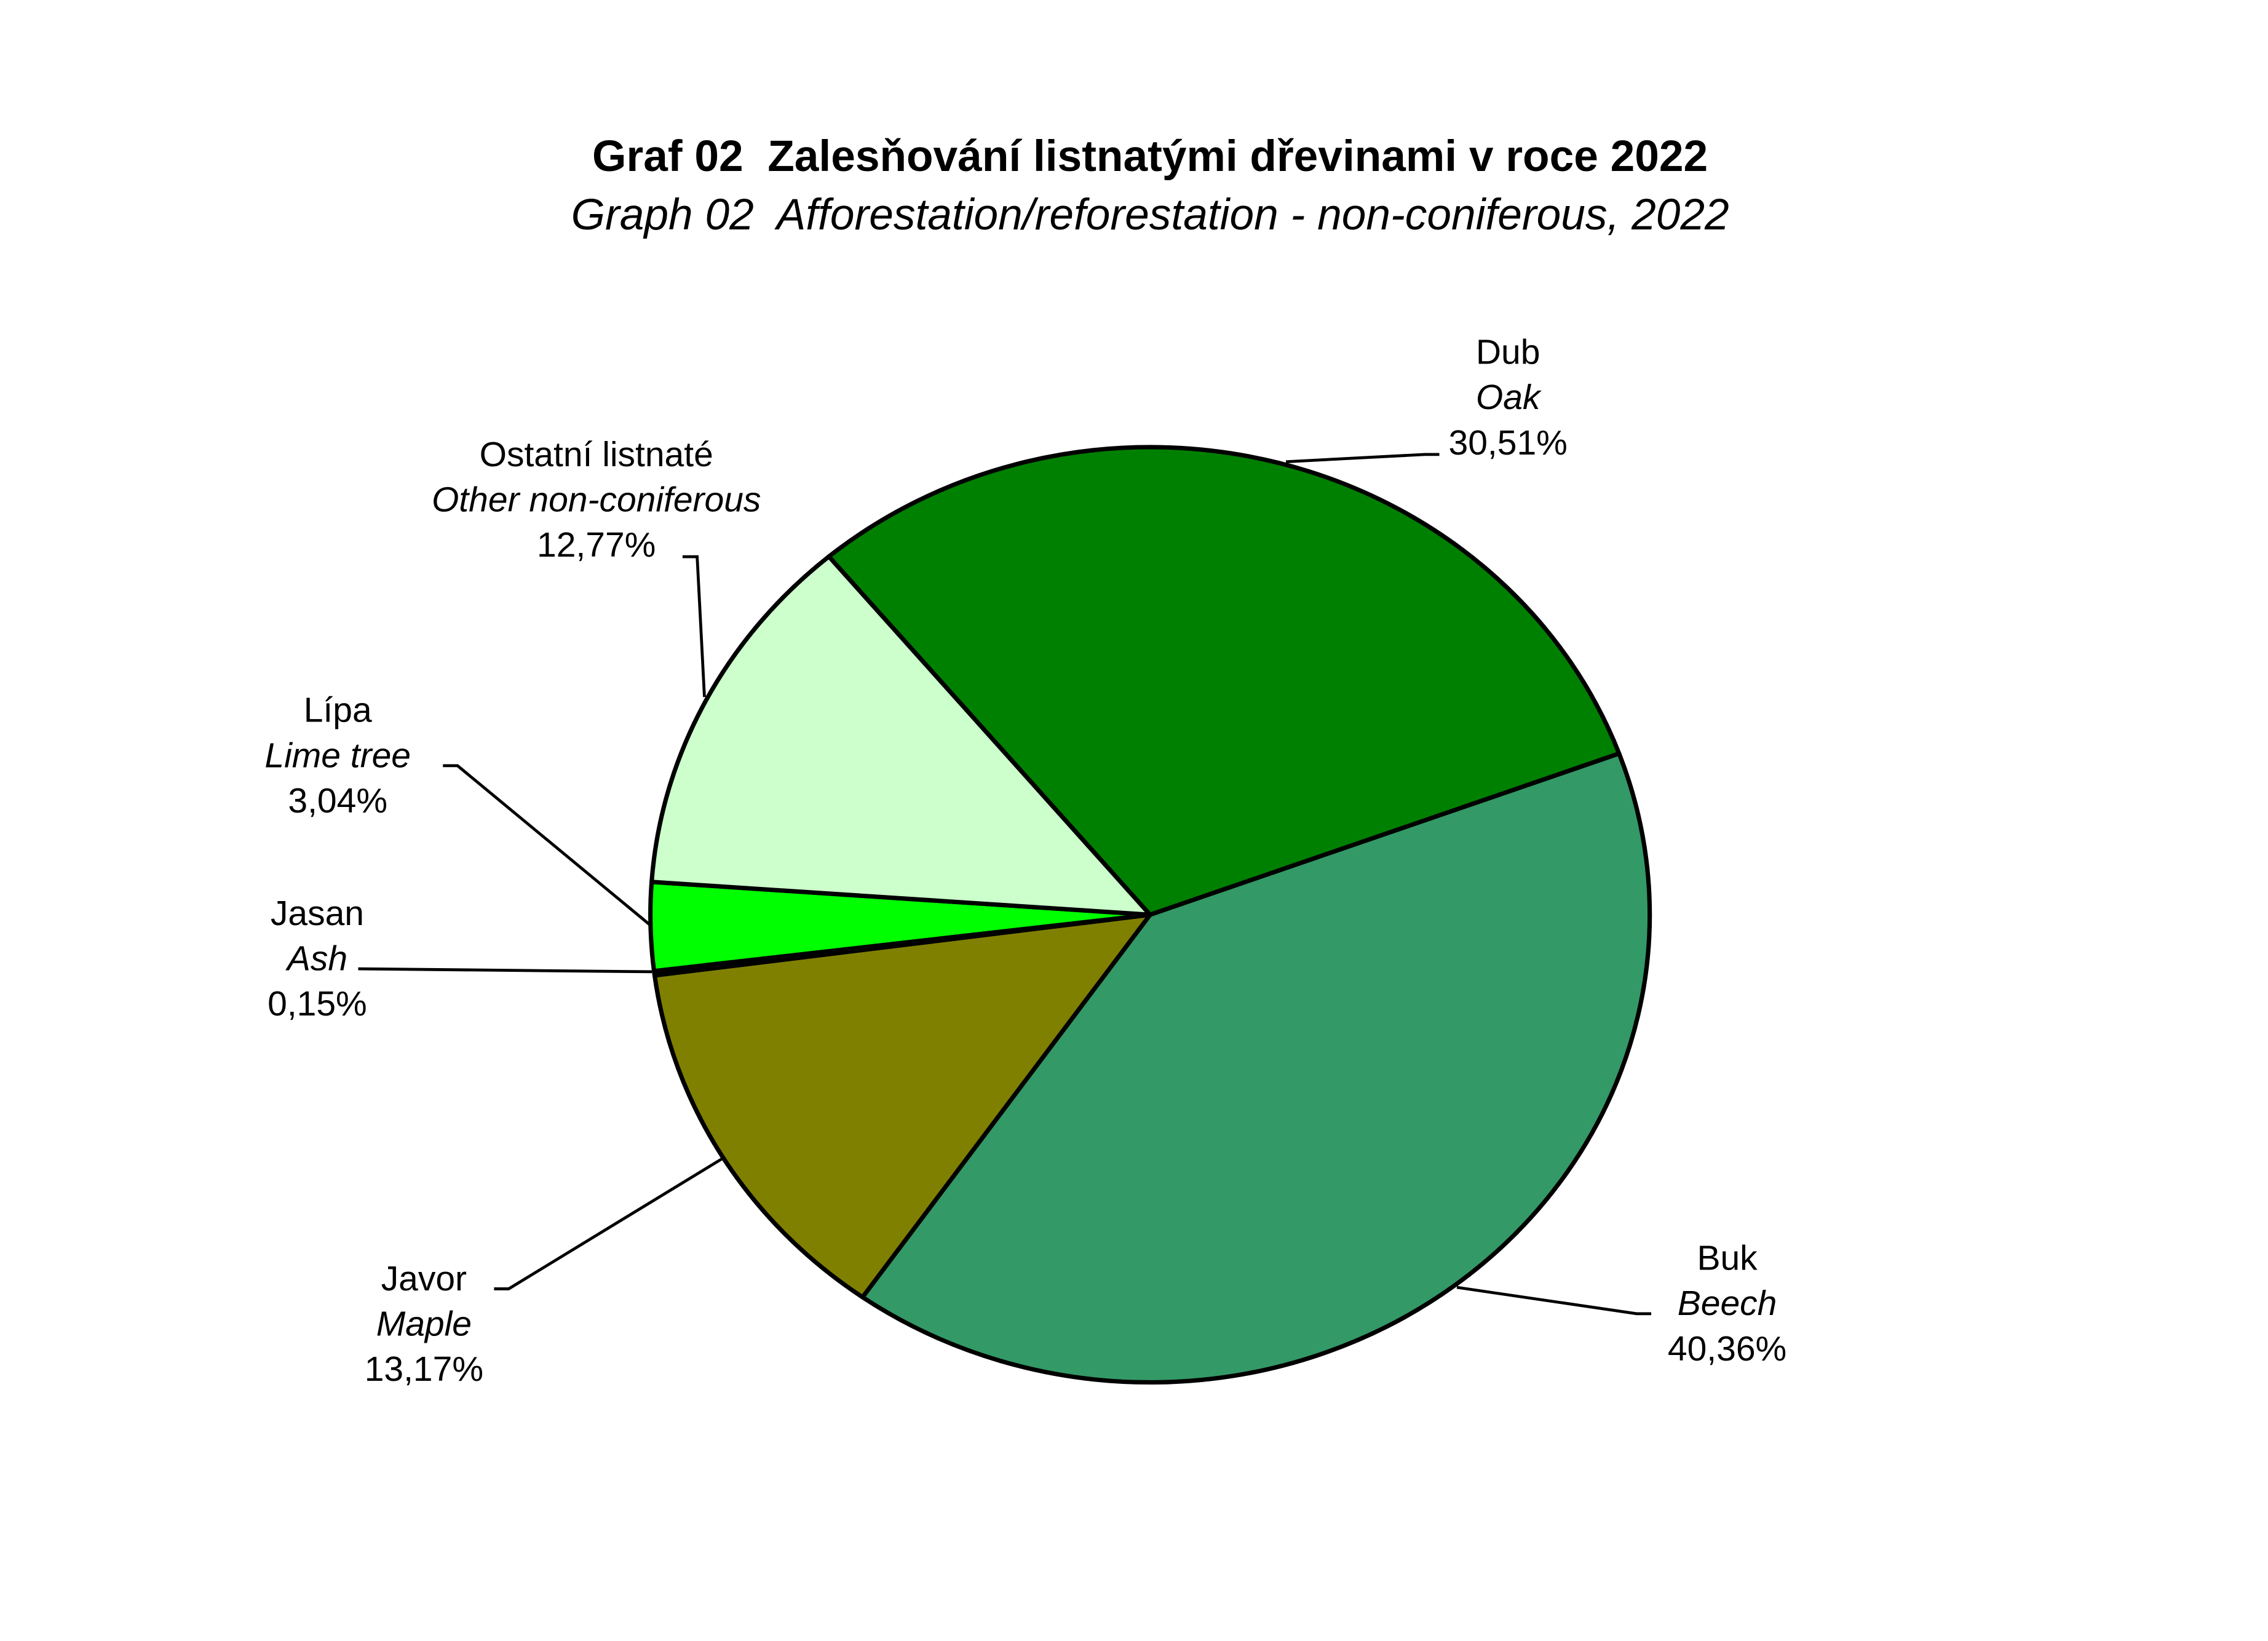  Describe the element at coordinates (338, 710) in the screenshot. I see `slice-label: Lípa` at that location.